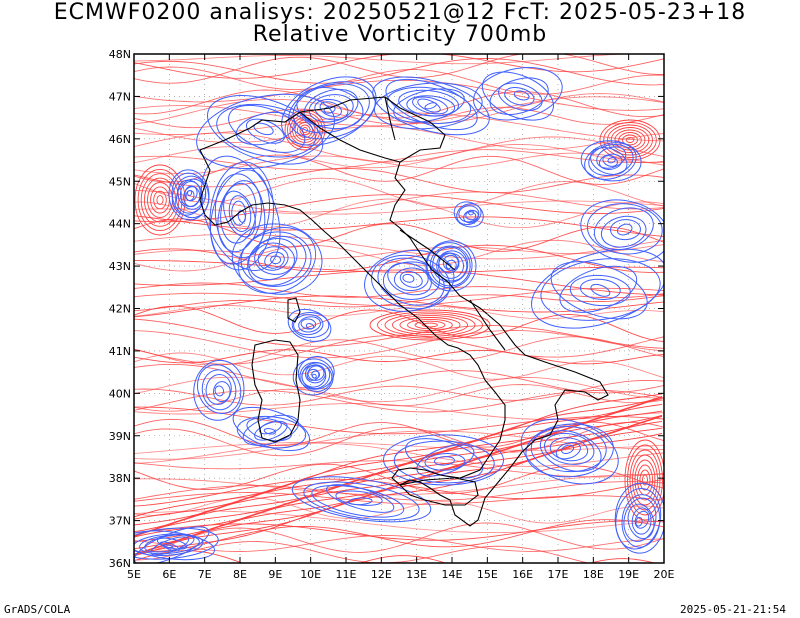 The width and height of the screenshot is (800, 618). What do you see at coordinates (120, 181) in the screenshot?
I see `lat-tick-label: 45N` at bounding box center [120, 181].